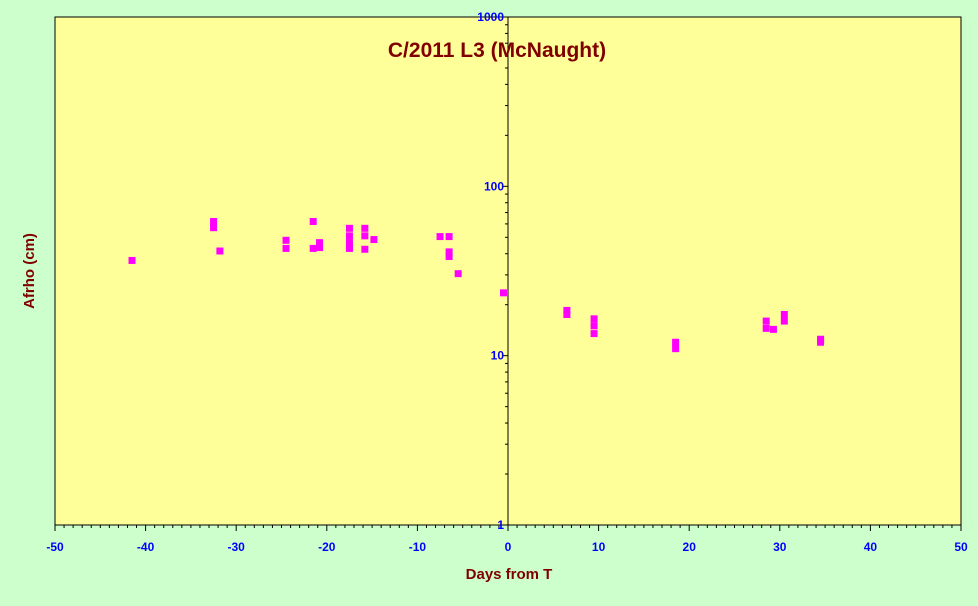  Describe the element at coordinates (237, 547) in the screenshot. I see `x-tick-label: -30` at that location.